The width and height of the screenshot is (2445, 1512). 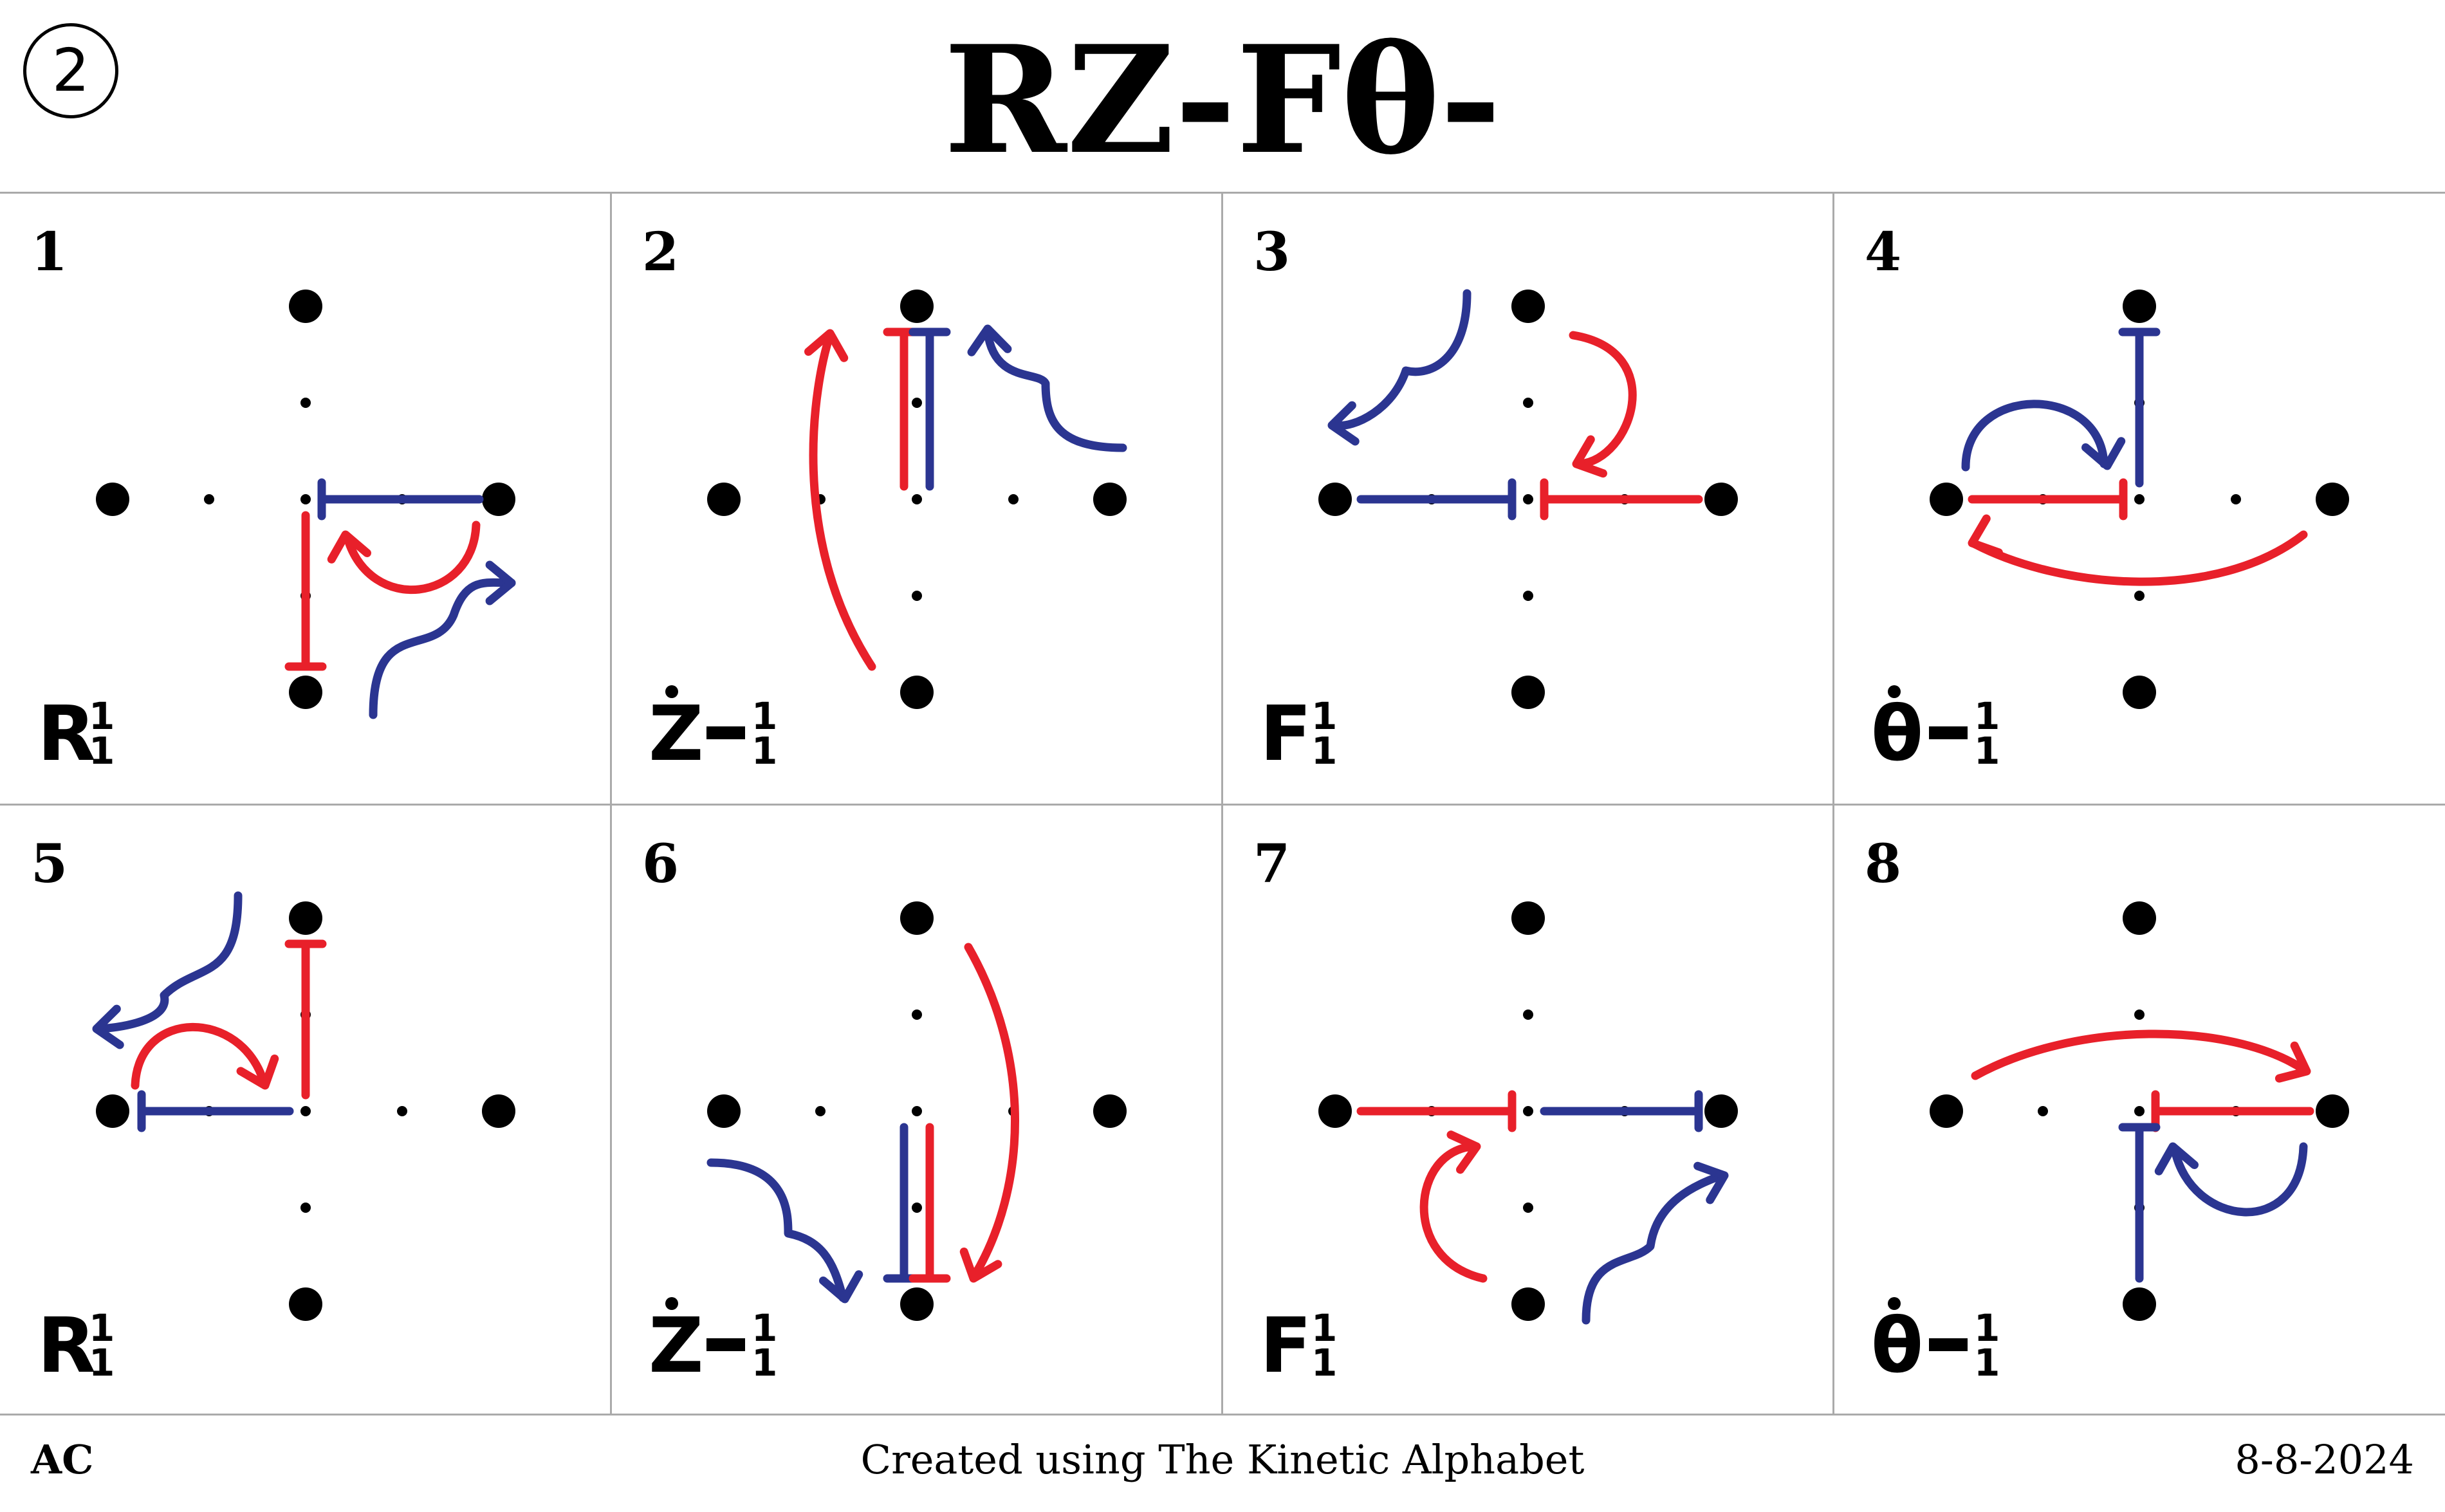 What do you see at coordinates (1272, 252) in the screenshot?
I see `cell-number: 3` at bounding box center [1272, 252].